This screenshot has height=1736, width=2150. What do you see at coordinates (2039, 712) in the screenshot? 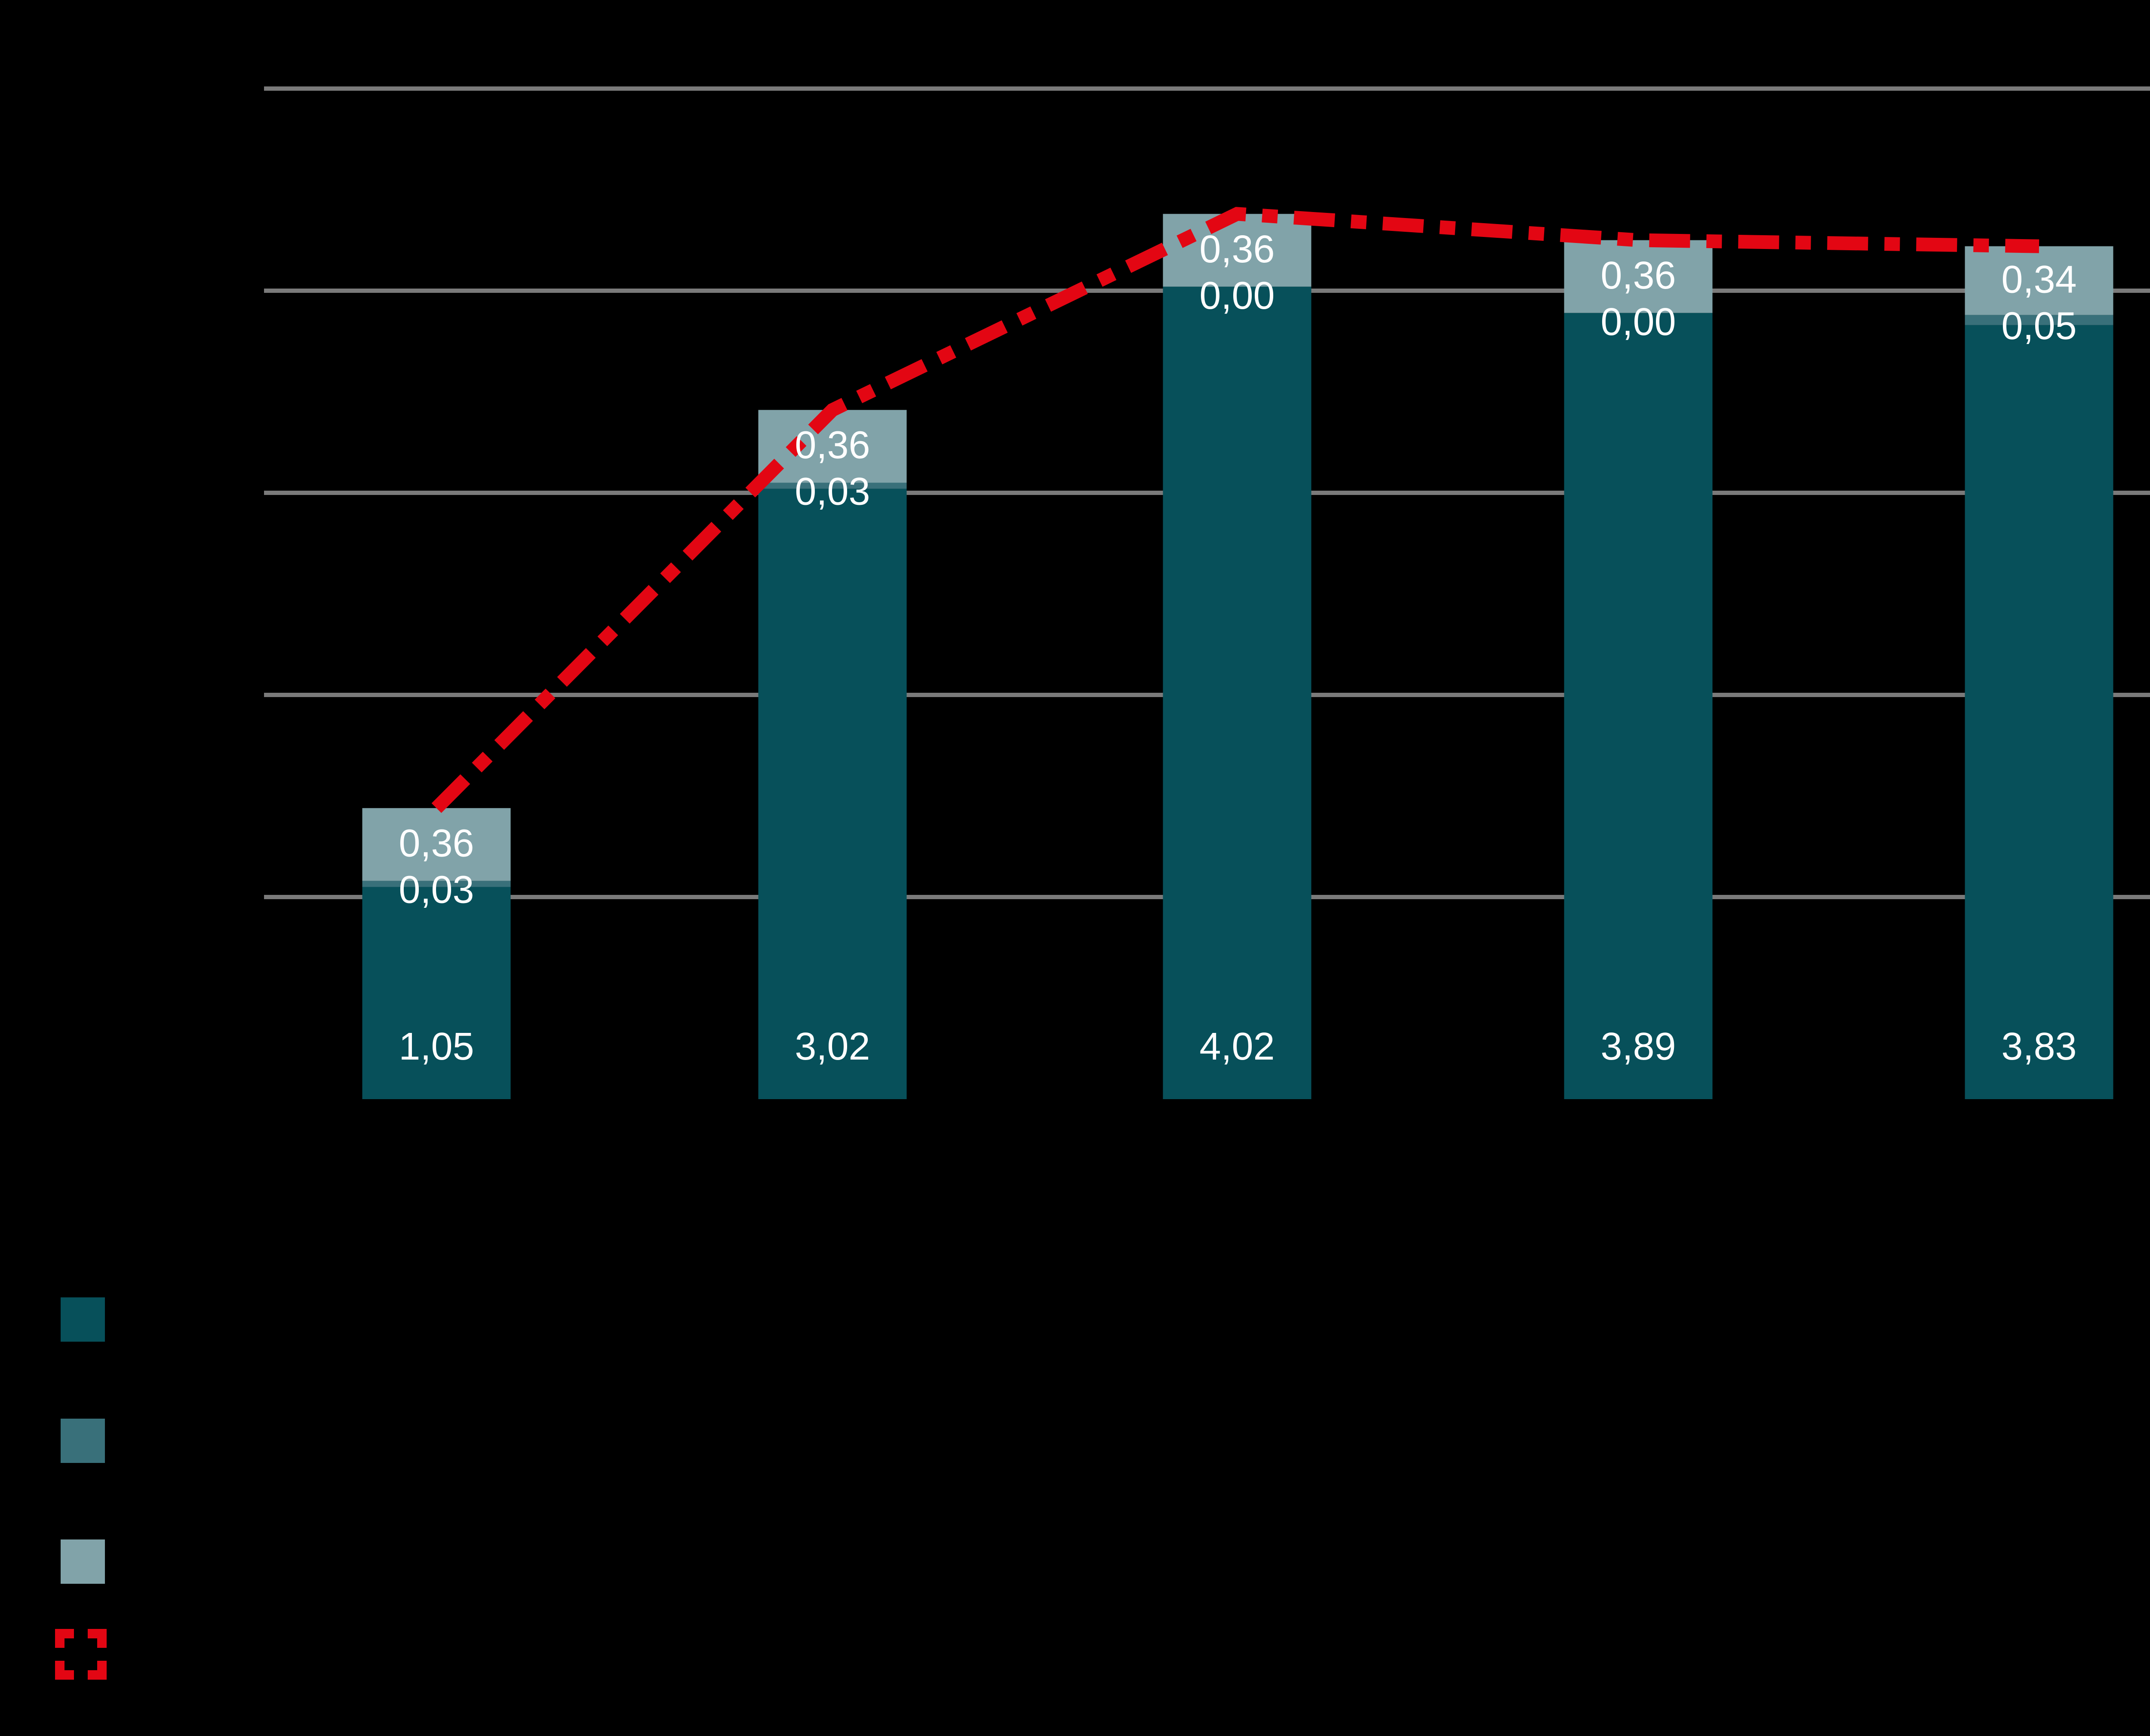
I see `bar-5-bottom-segment-dark-teal` at bounding box center [2039, 712].